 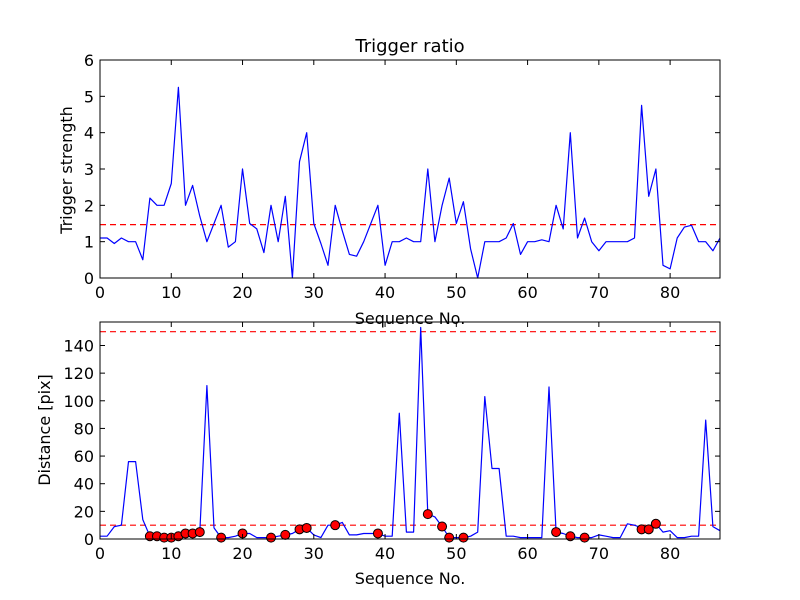 What do you see at coordinates (456, 292) in the screenshot?
I see `top-x-tick-label: 50` at bounding box center [456, 292].